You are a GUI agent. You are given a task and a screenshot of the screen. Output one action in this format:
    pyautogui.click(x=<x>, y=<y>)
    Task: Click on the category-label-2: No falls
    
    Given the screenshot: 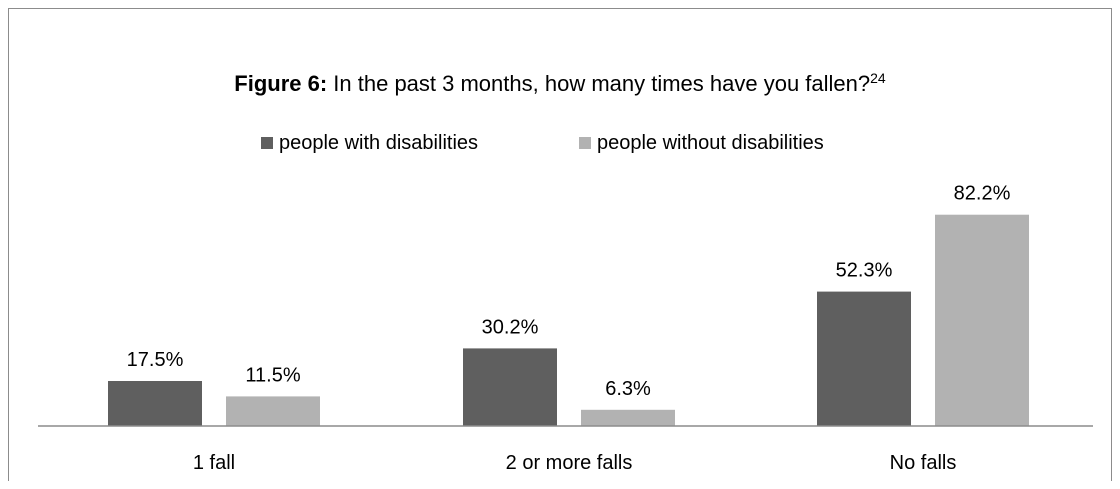 What is the action you would take?
    pyautogui.click(x=923, y=463)
    